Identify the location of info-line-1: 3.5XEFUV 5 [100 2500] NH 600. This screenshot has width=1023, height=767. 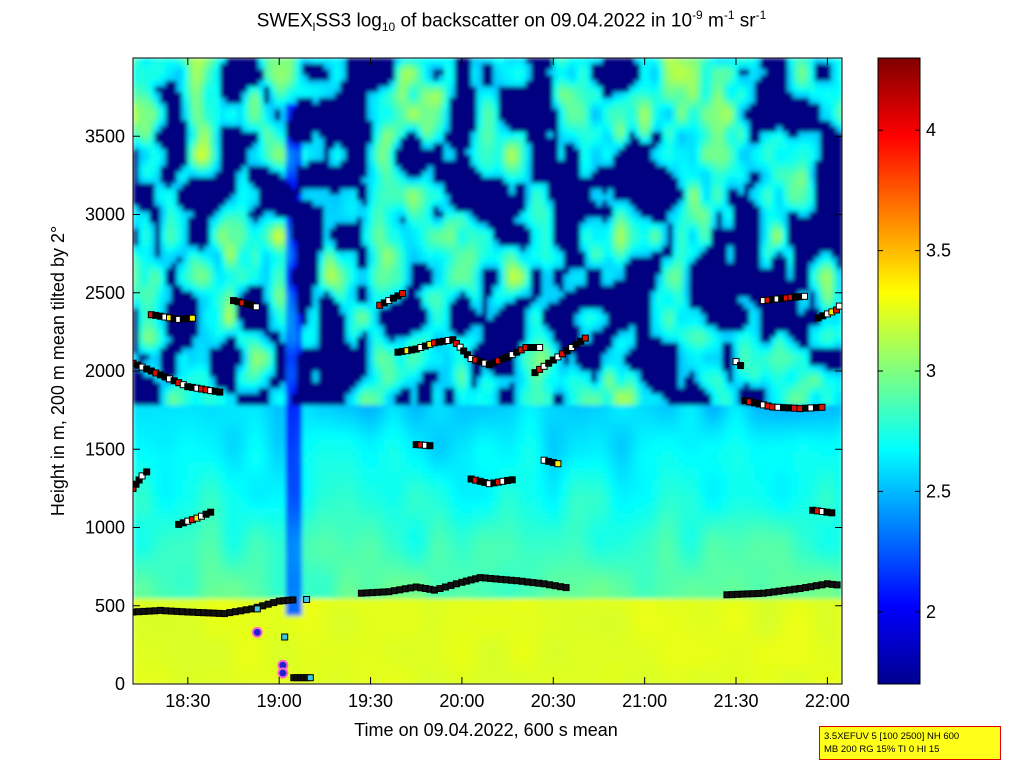
(892, 736).